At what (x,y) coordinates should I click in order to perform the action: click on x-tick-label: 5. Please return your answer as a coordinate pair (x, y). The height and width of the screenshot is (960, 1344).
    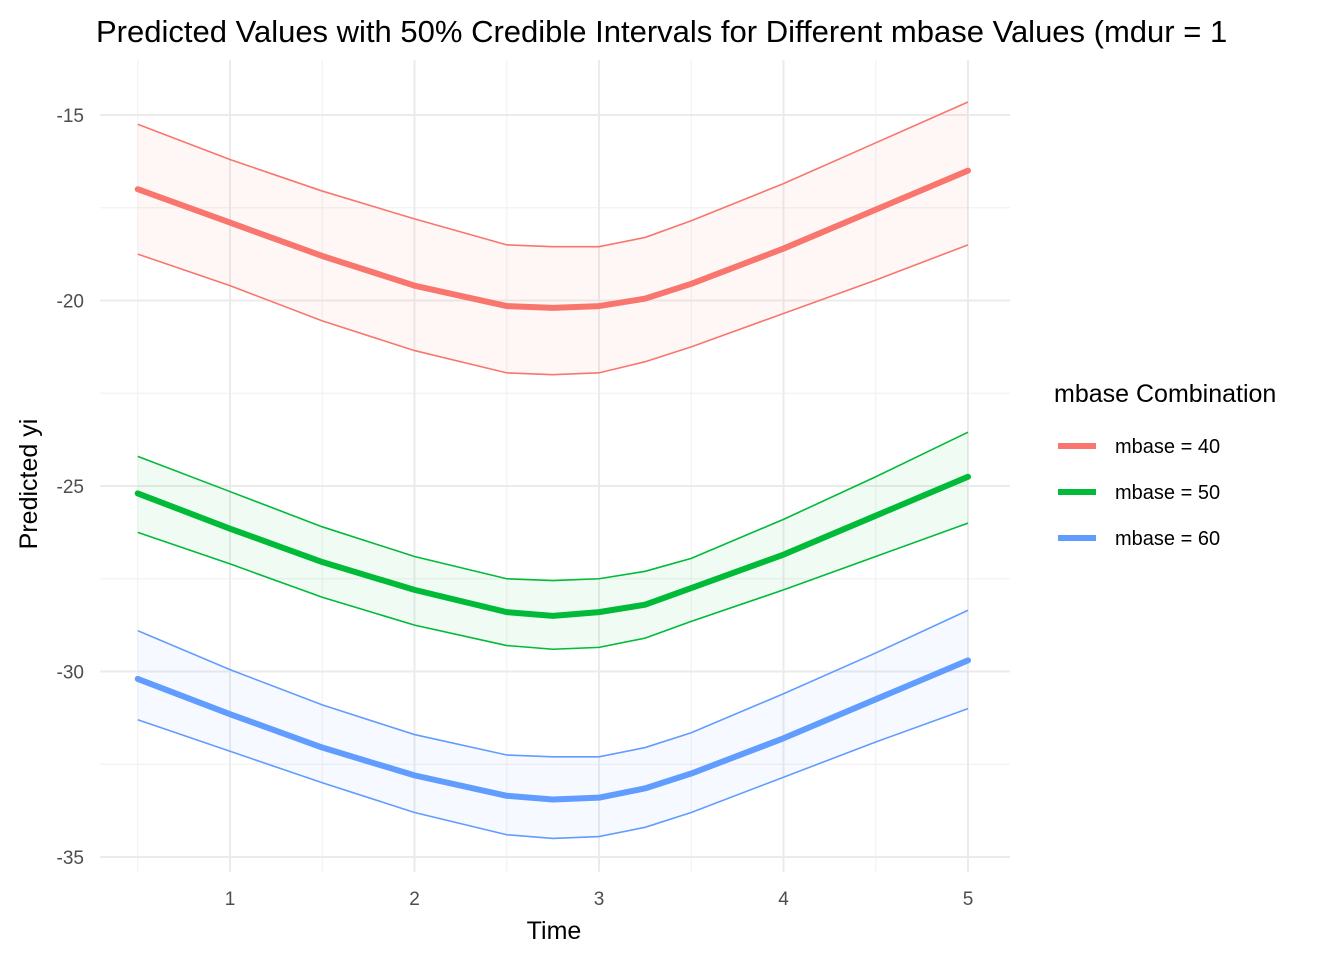
    Looking at the image, I should click on (968, 899).